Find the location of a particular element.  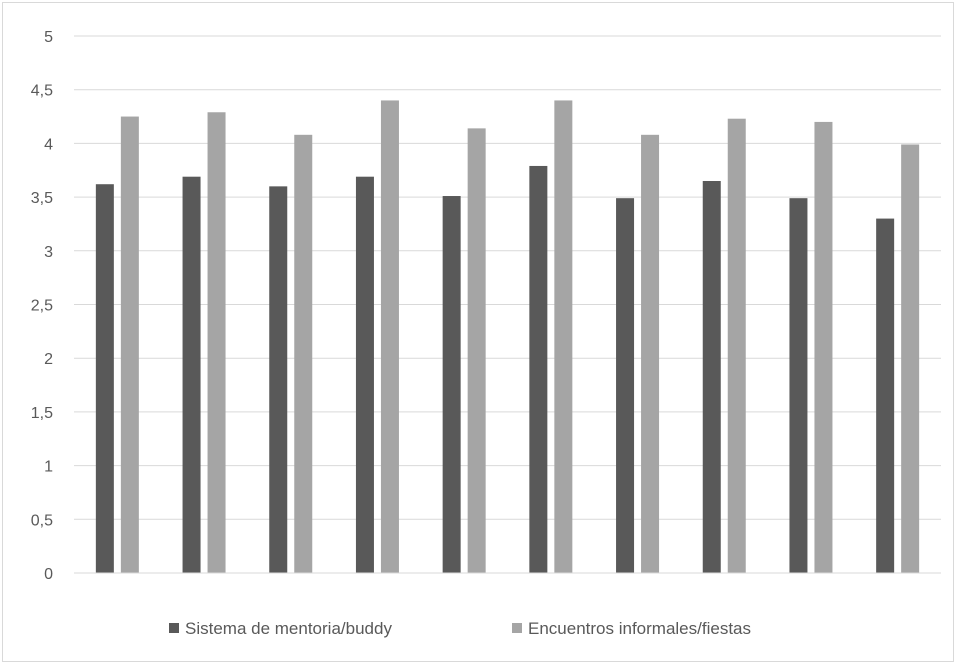

y-tick-label: 2 is located at coordinates (48, 359).